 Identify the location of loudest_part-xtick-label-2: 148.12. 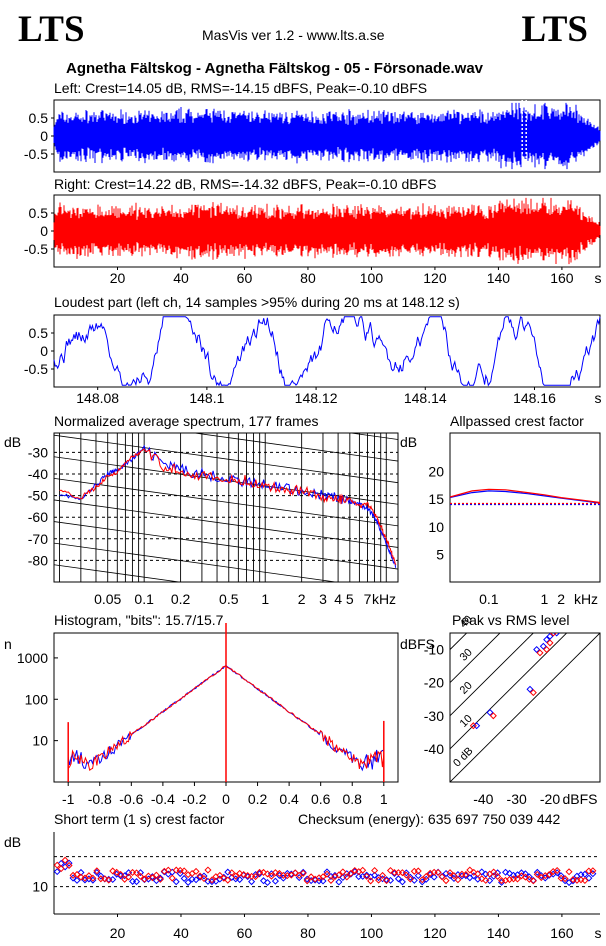
(316, 398).